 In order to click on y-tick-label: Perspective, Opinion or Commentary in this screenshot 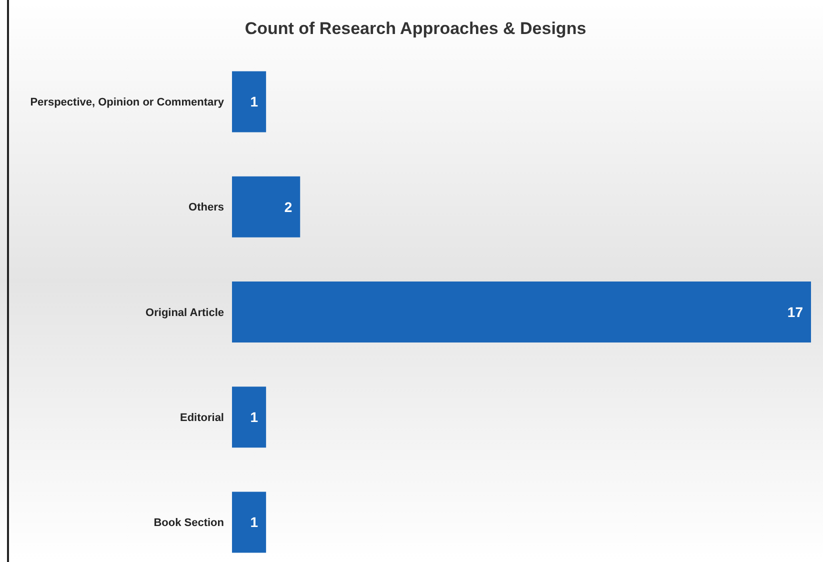, I will do `click(127, 102)`.